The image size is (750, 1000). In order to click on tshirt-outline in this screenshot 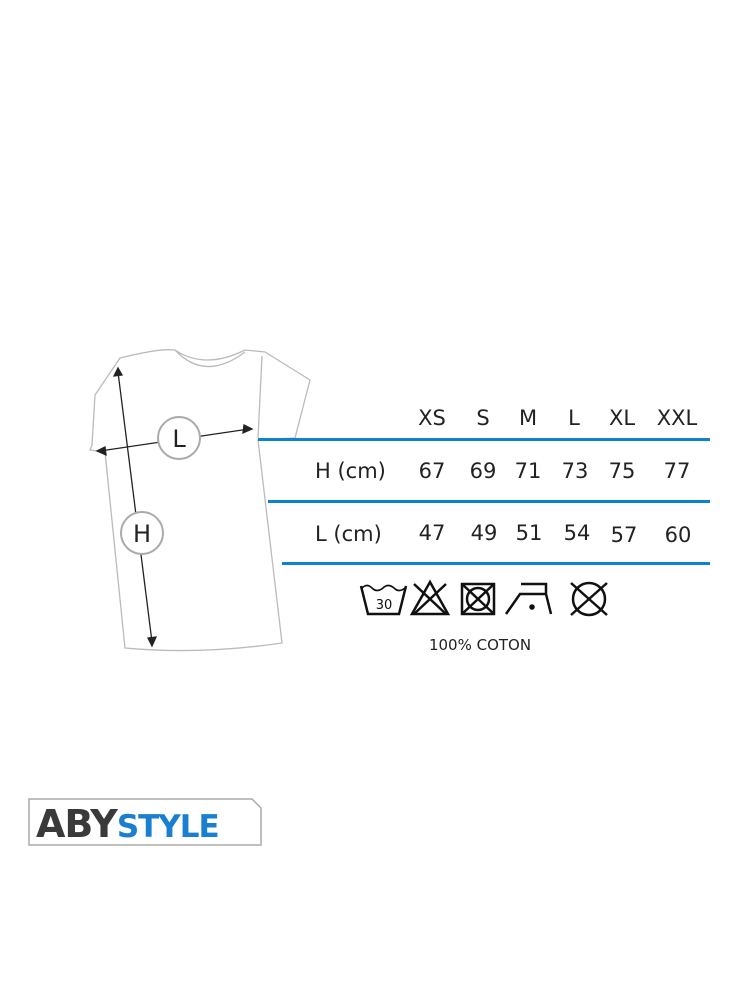, I will do `click(200, 500)`.